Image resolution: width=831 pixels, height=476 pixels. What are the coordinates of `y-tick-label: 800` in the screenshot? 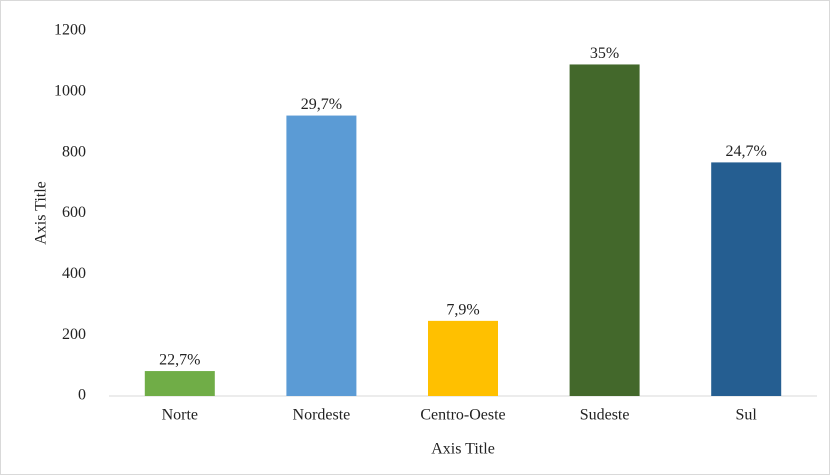 It's located at (74, 151).